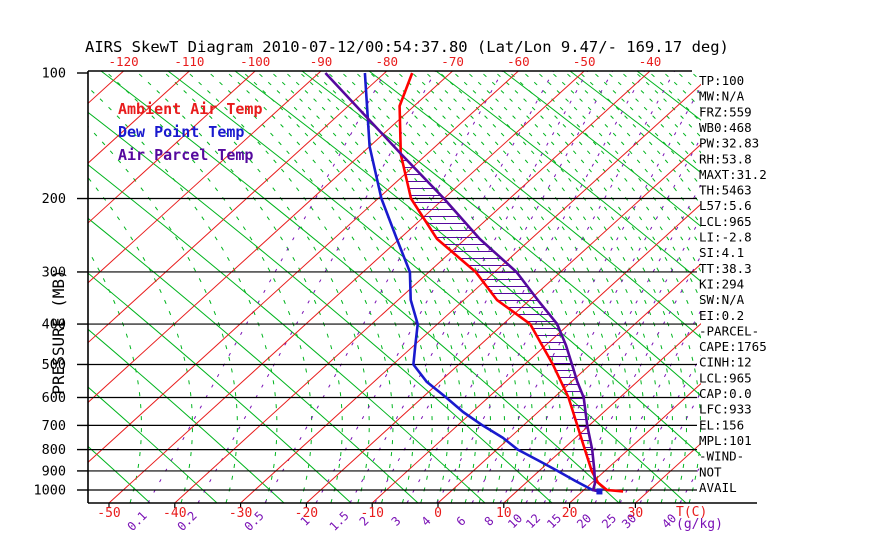  Describe the element at coordinates (699, 524) in the screenshot. I see `mixing-unit-label: (g/kg)` at that location.